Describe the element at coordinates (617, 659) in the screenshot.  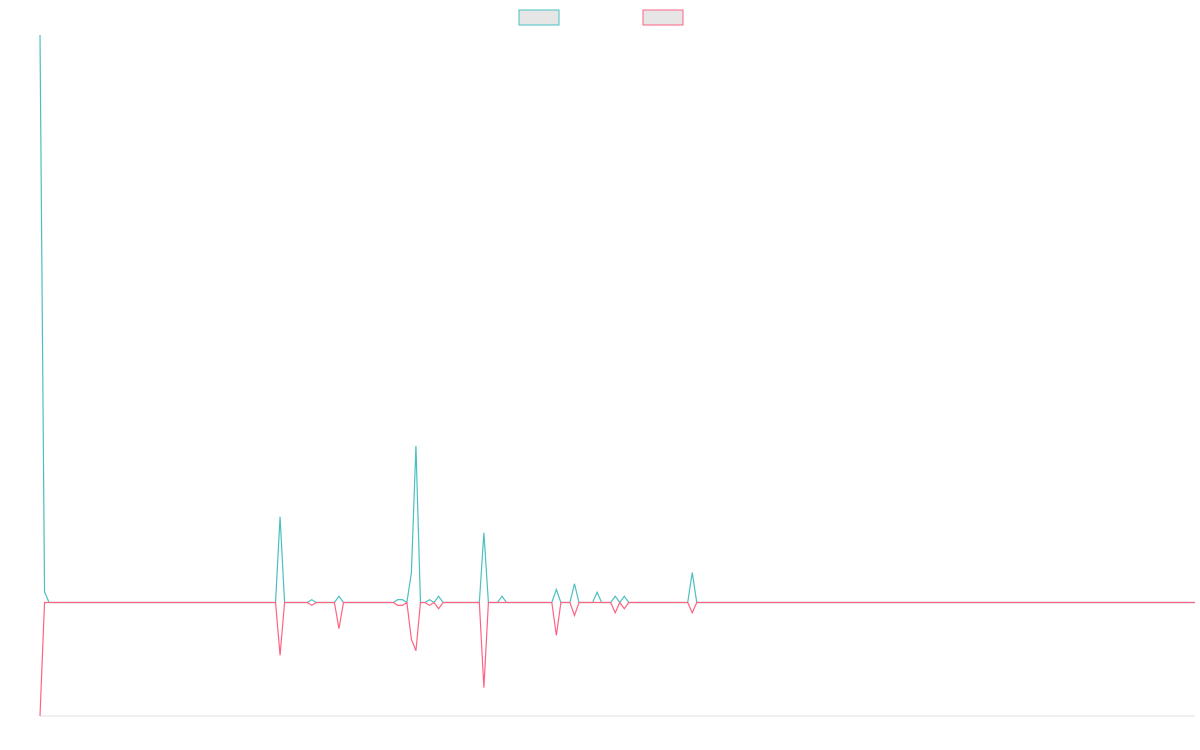
I see `data-line` at that location.